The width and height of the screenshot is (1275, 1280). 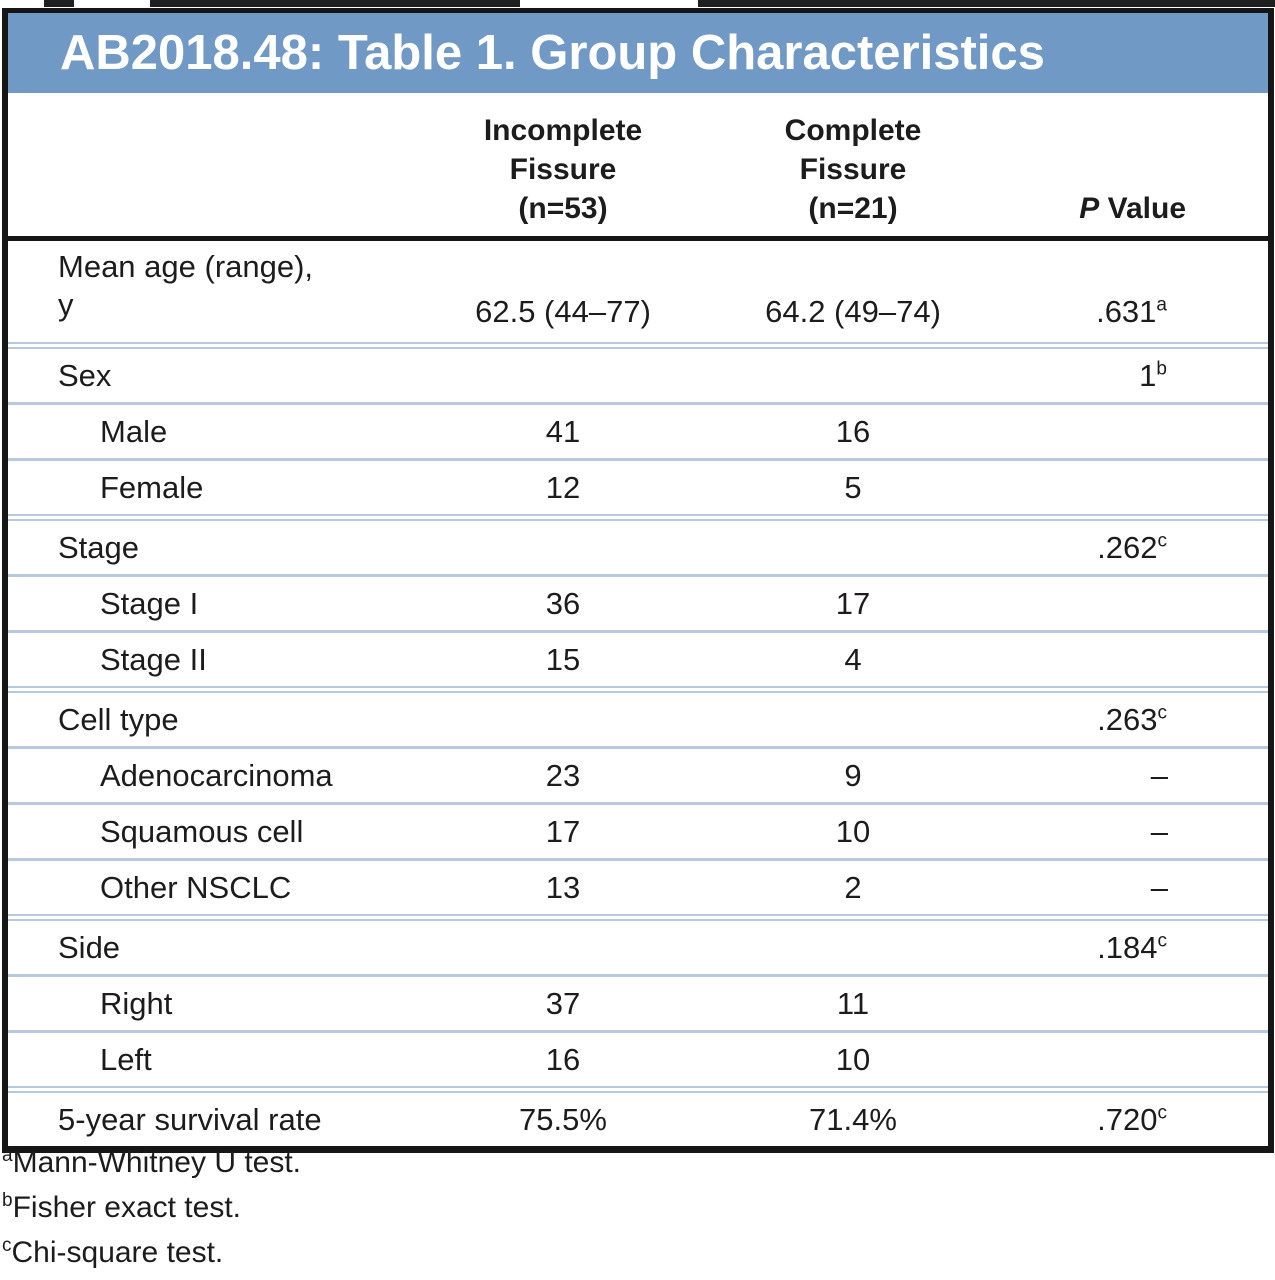 I want to click on row-label-cell: Cell type, so click(x=213, y=717).